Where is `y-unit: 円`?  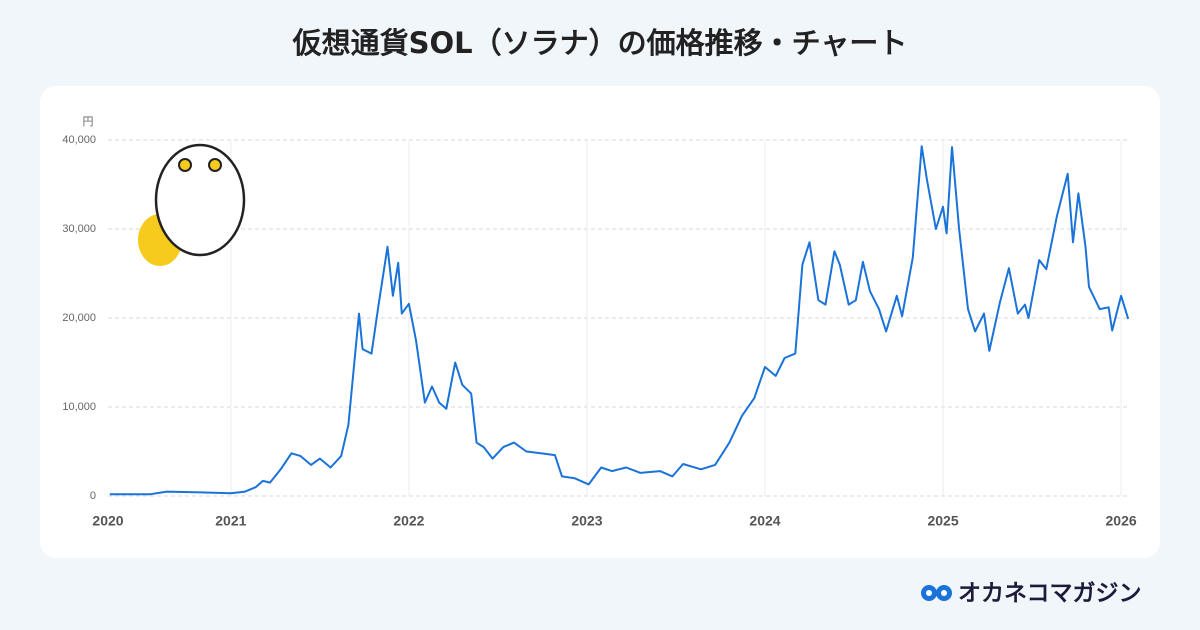
y-unit: 円 is located at coordinates (88, 121).